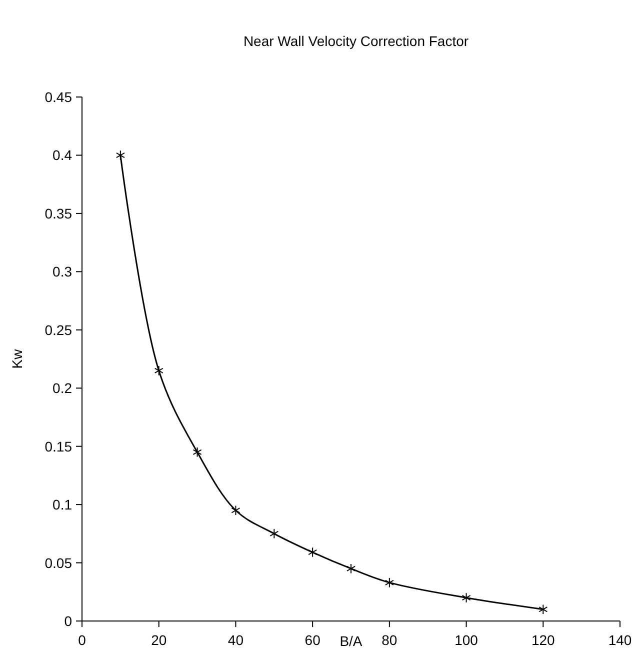  I want to click on y-tick-label: 0.2, so click(62, 388).